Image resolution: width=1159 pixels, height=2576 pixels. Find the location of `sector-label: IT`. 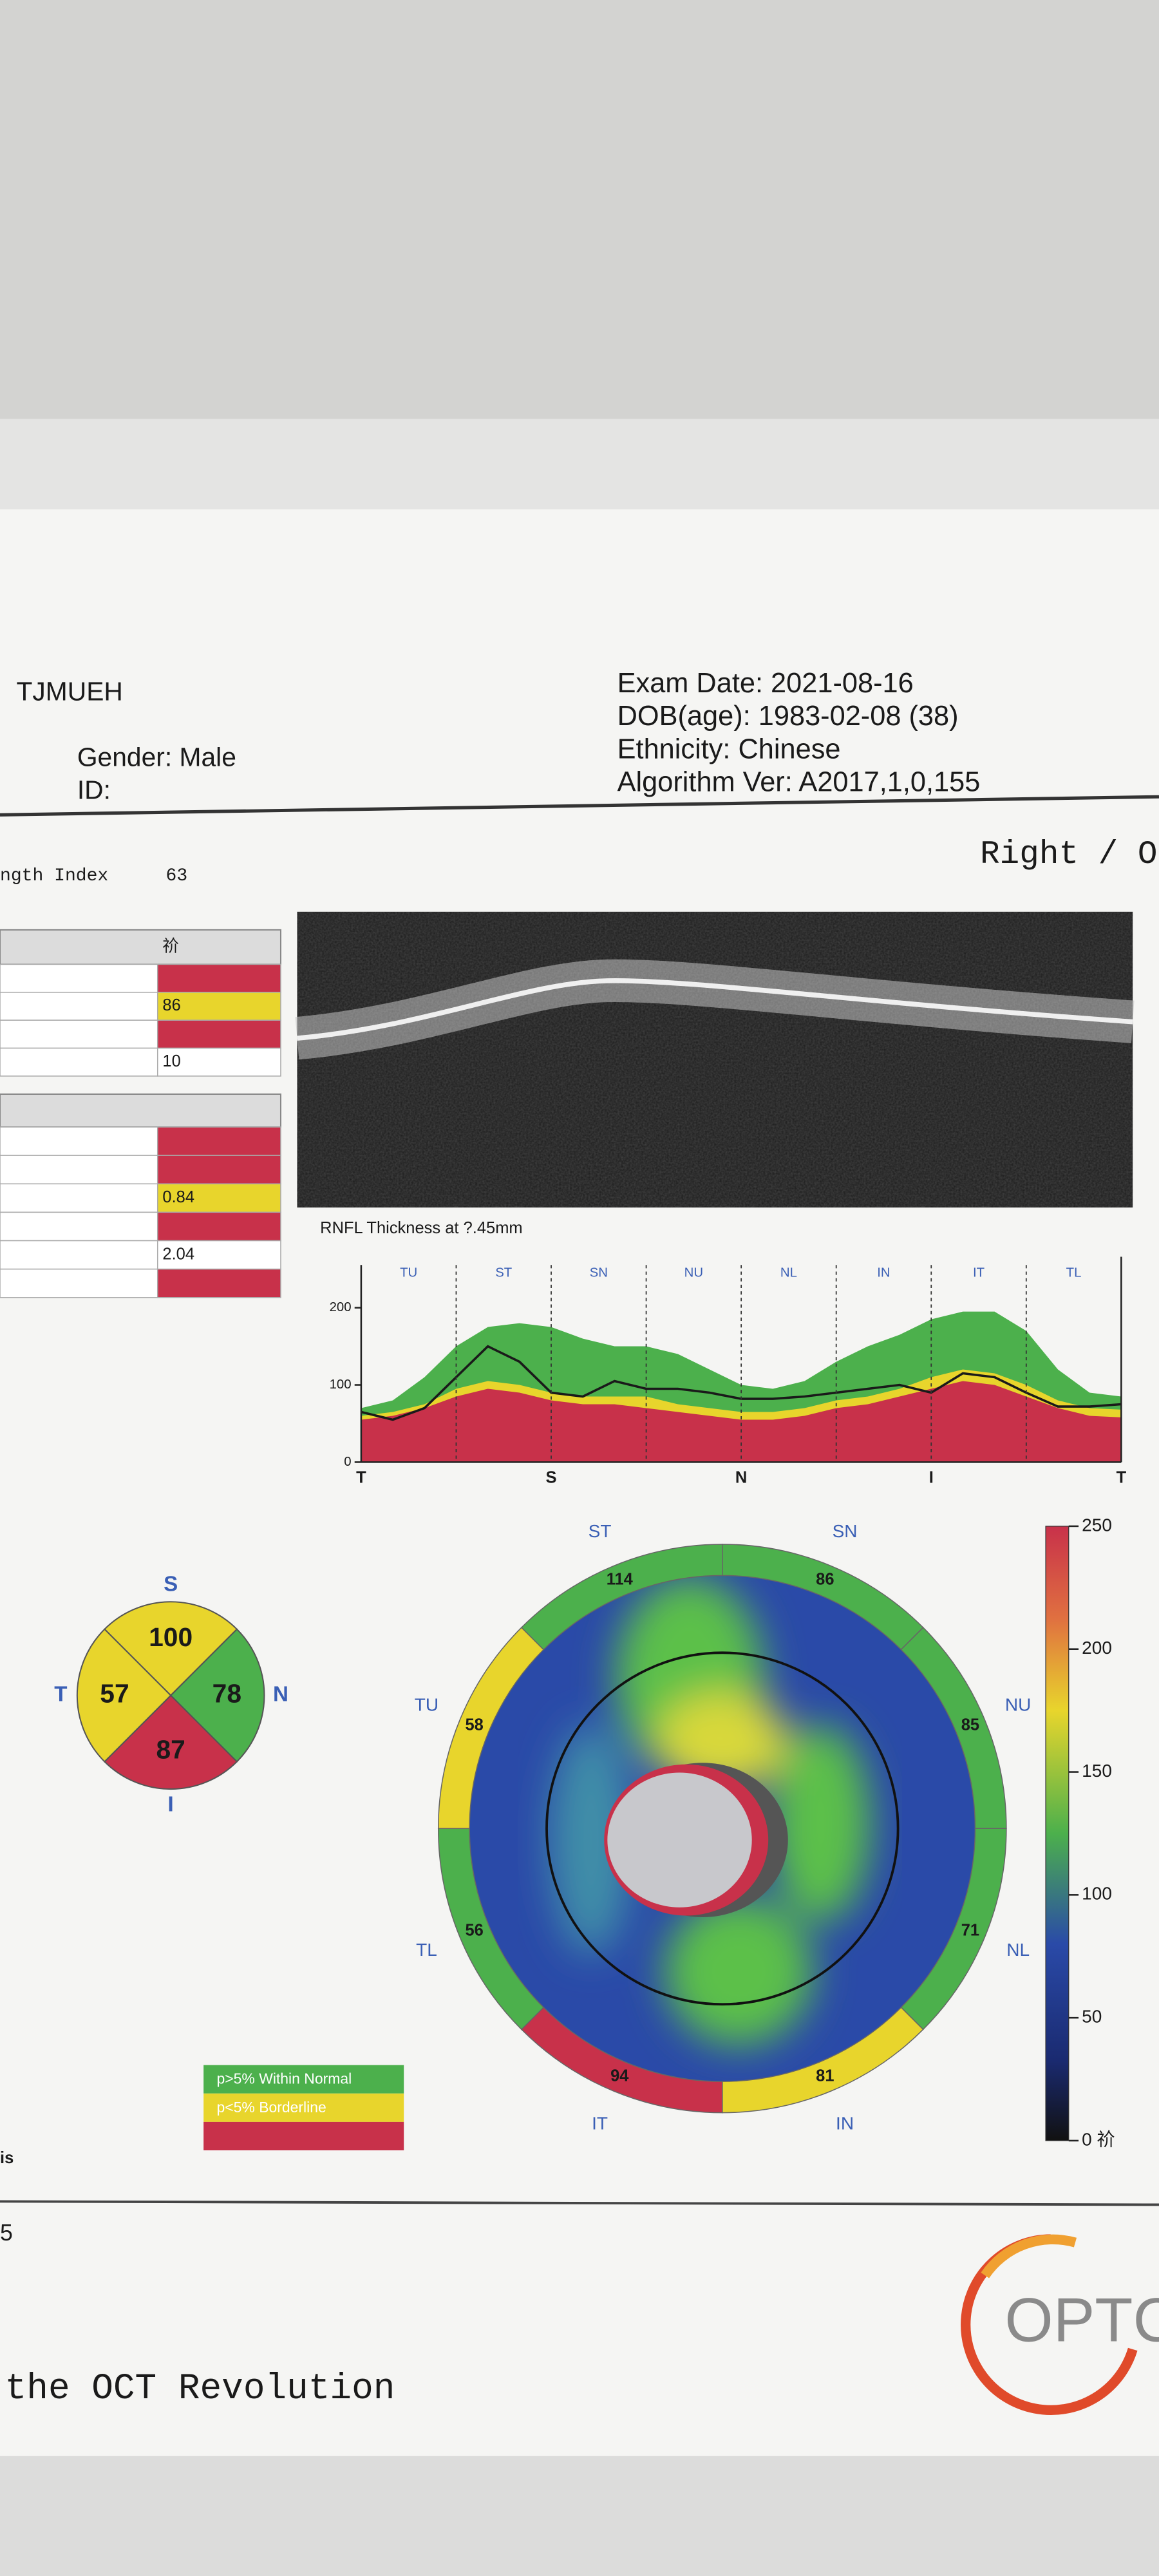

sector-label: IT is located at coordinates (979, 1272).